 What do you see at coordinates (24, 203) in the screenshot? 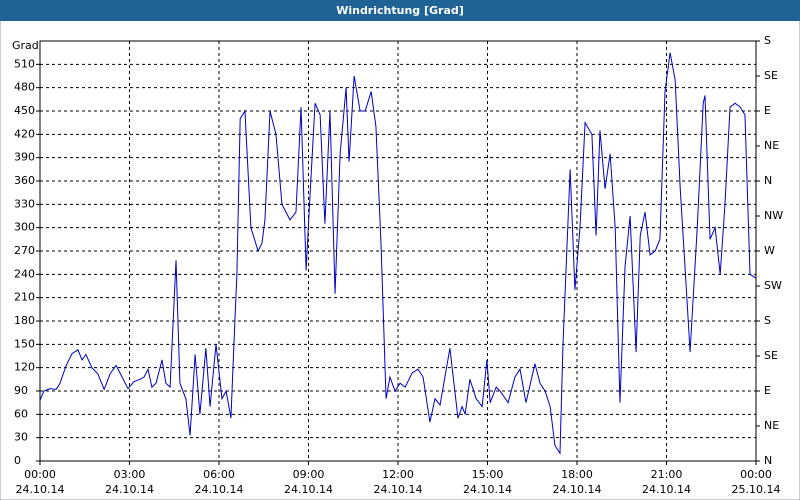
I see `y-tick-label: 330` at bounding box center [24, 203].